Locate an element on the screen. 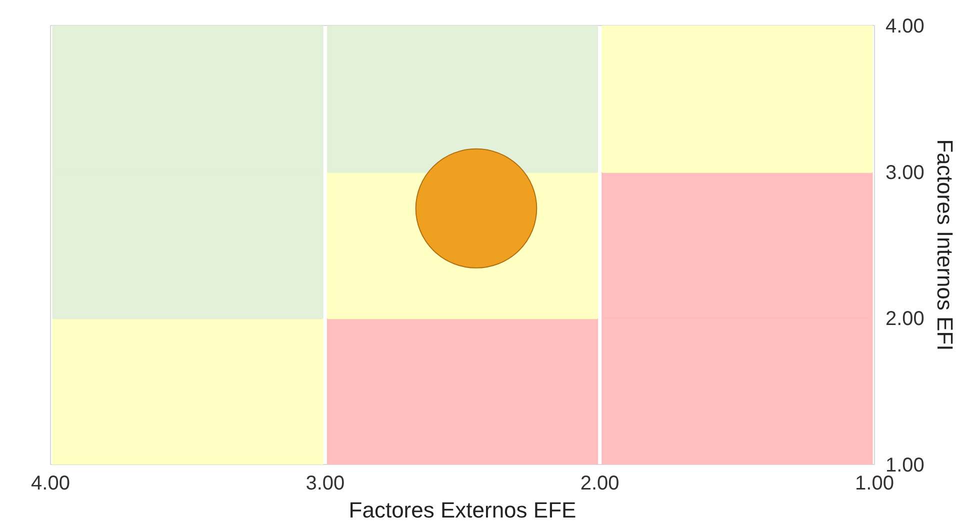 The width and height of the screenshot is (964, 529). x-tick-label: 3.00 is located at coordinates (325, 483).